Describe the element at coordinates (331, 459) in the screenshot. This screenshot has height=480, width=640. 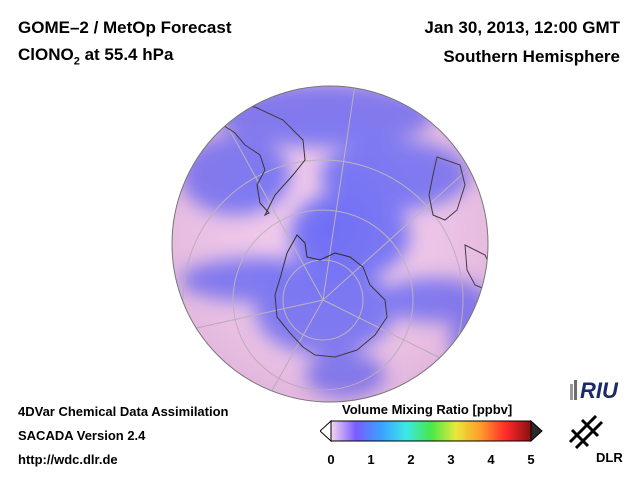
I see `colorbar-tick-label: 0` at that location.